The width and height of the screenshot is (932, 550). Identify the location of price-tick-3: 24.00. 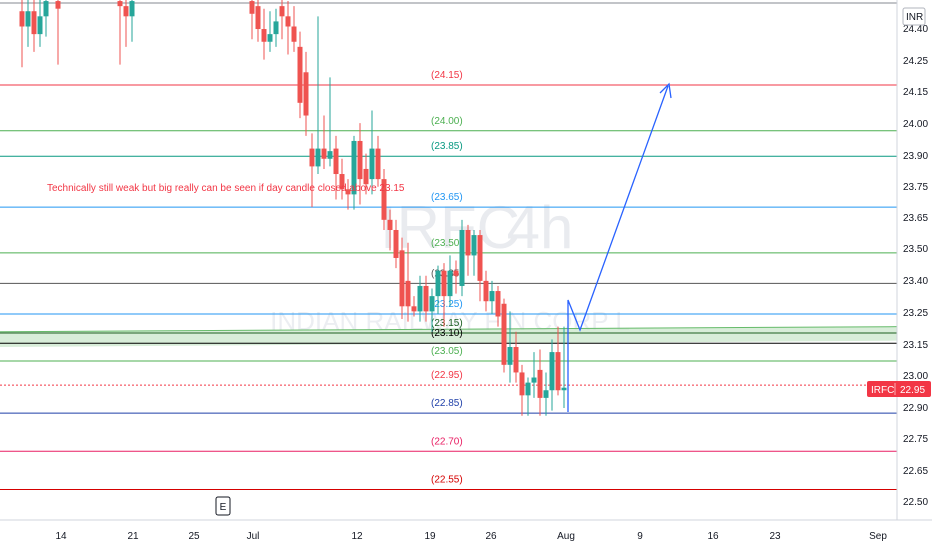
(915, 124).